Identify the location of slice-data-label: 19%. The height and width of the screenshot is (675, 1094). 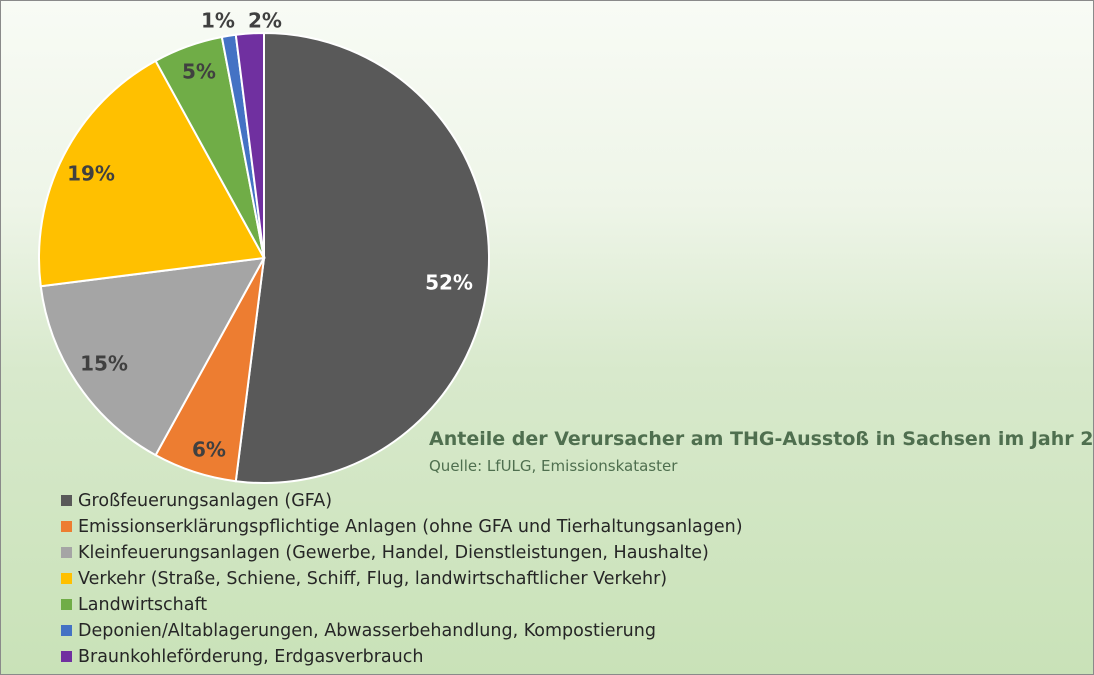
(91, 174).